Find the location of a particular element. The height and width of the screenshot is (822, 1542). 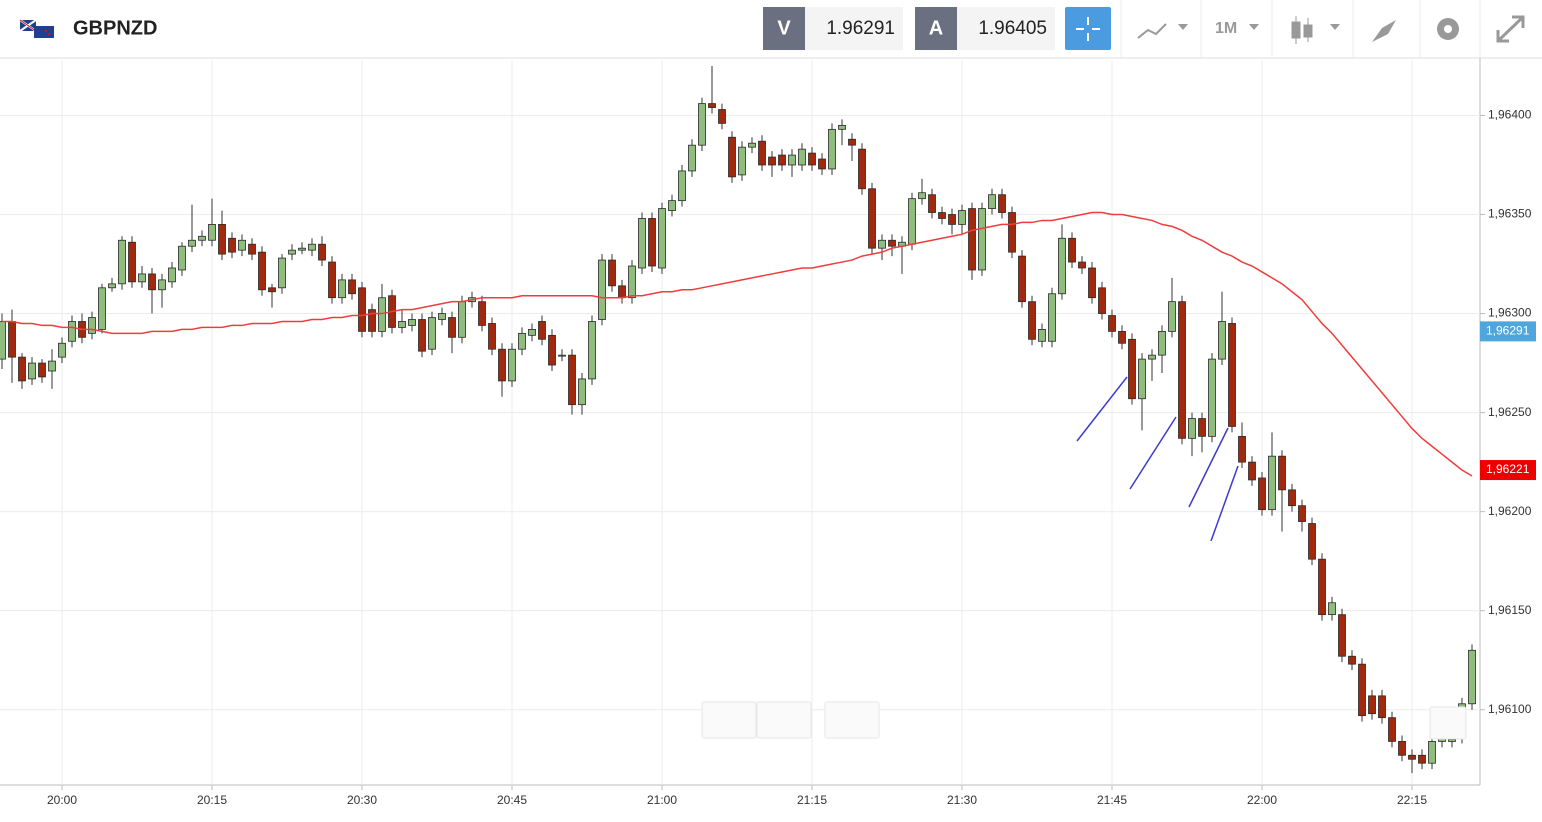

annotations is located at coordinates (1157, 459).